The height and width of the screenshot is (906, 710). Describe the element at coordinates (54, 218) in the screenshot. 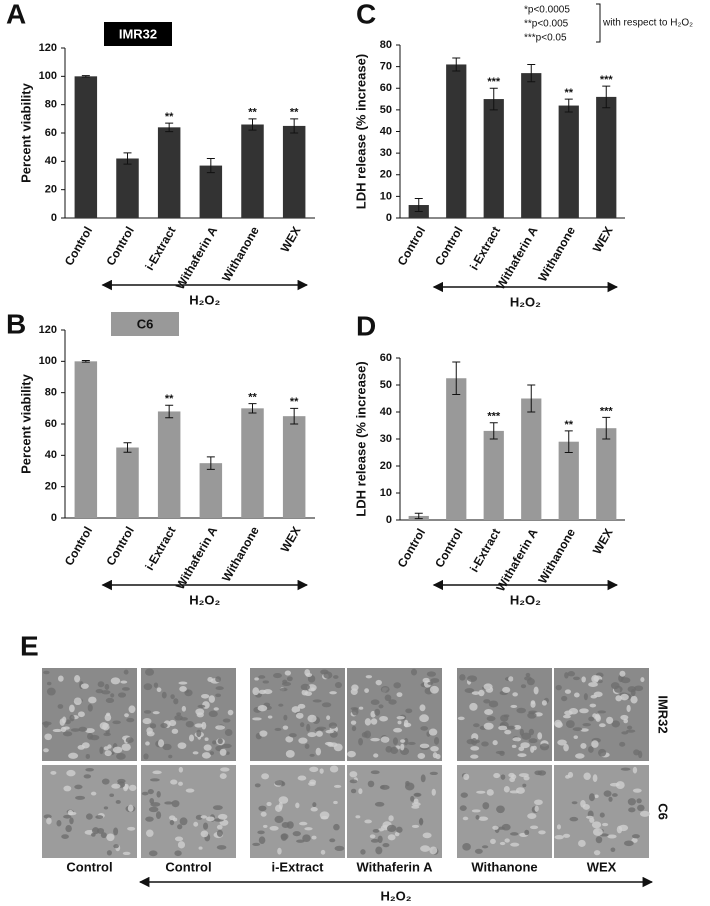

I see `y-tick-label: 0` at that location.